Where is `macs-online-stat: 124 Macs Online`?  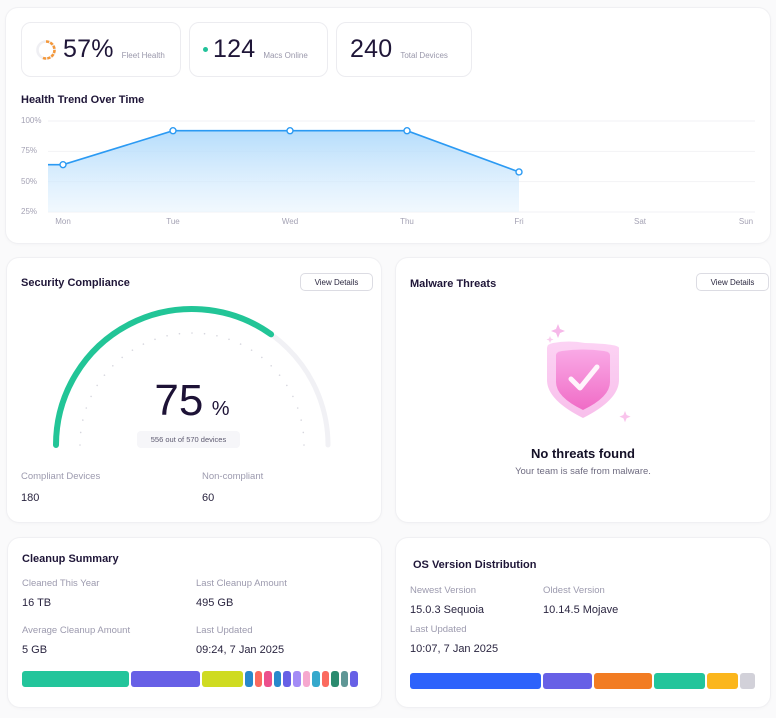
macs-online-stat: 124 Macs Online is located at coordinates (258, 49).